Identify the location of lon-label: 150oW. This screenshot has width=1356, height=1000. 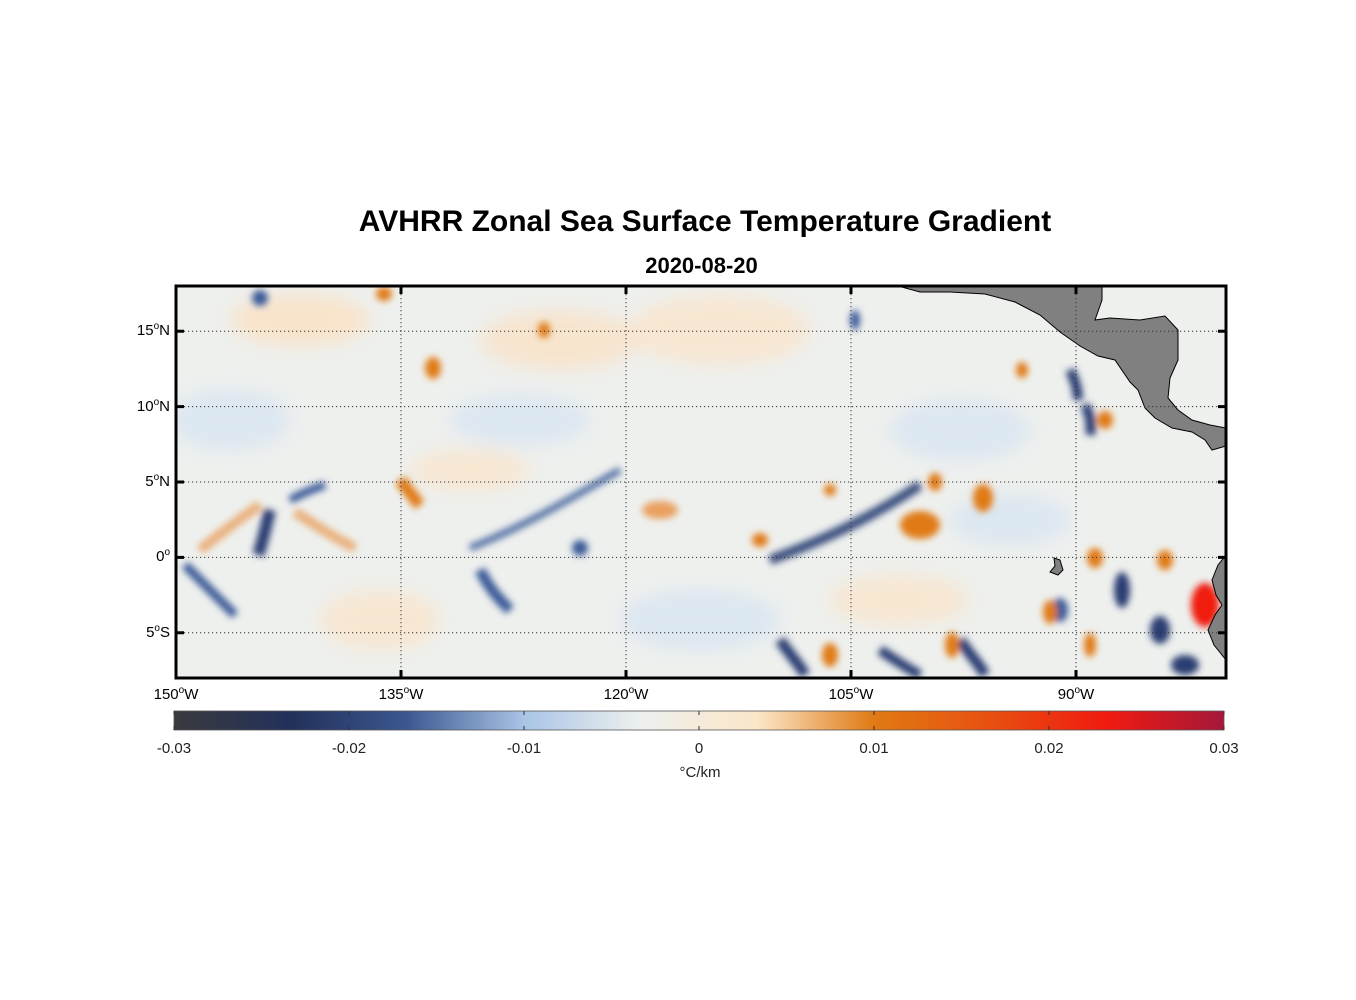
(176, 694).